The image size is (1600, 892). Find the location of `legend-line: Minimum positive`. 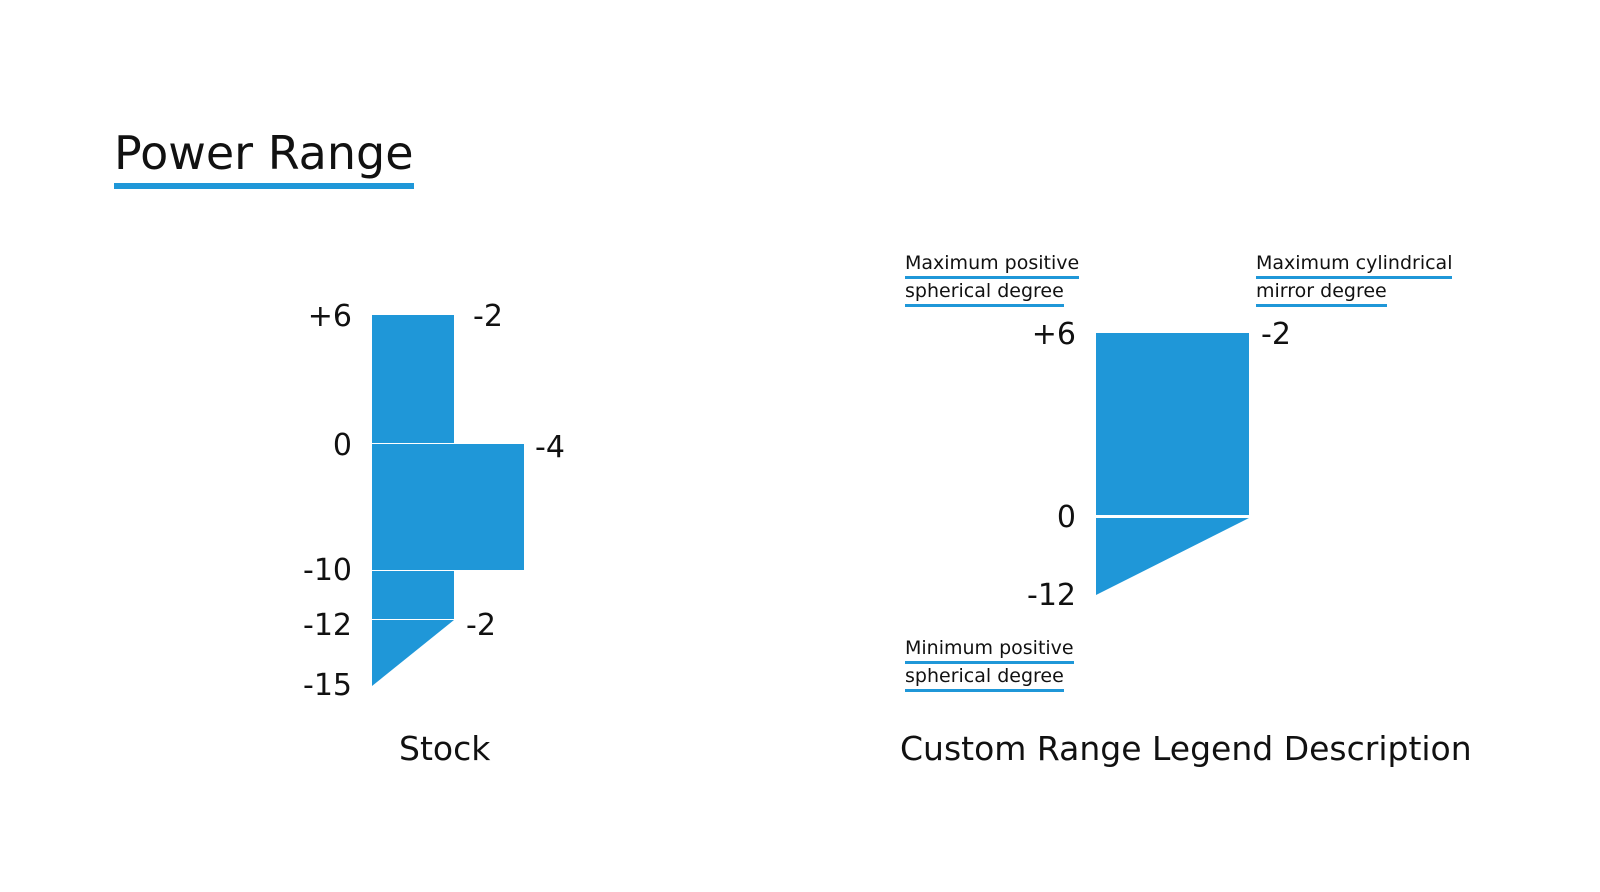

legend-line: Minimum positive is located at coordinates (989, 650).